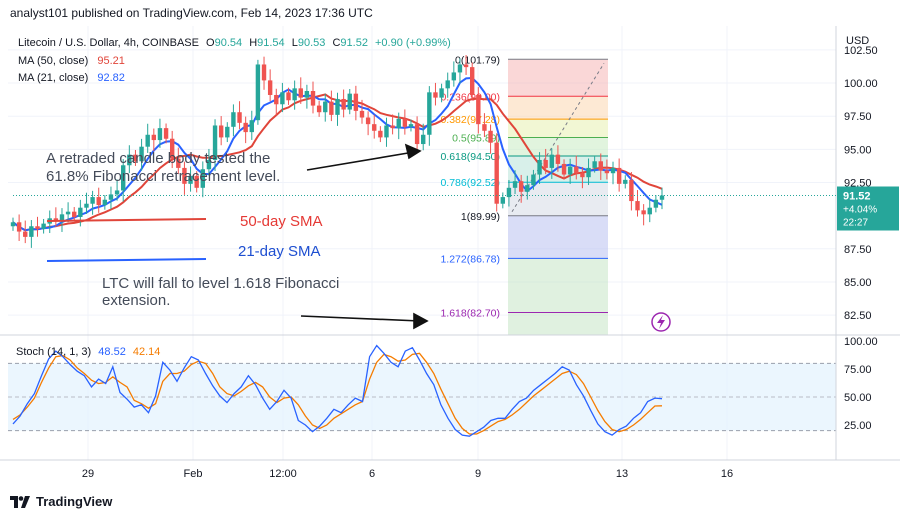  Describe the element at coordinates (111, 78) in the screenshot. I see `ma21-value: 92.82` at that location.